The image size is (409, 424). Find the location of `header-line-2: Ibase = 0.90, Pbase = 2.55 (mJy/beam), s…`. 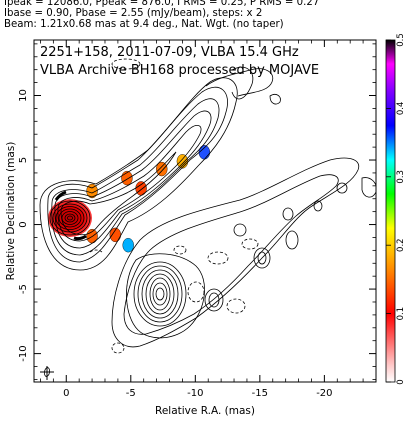

header-line-2: Ibase = 0.90, Pbase = 2.55 (mJy/beam), s… is located at coordinates (133, 13).